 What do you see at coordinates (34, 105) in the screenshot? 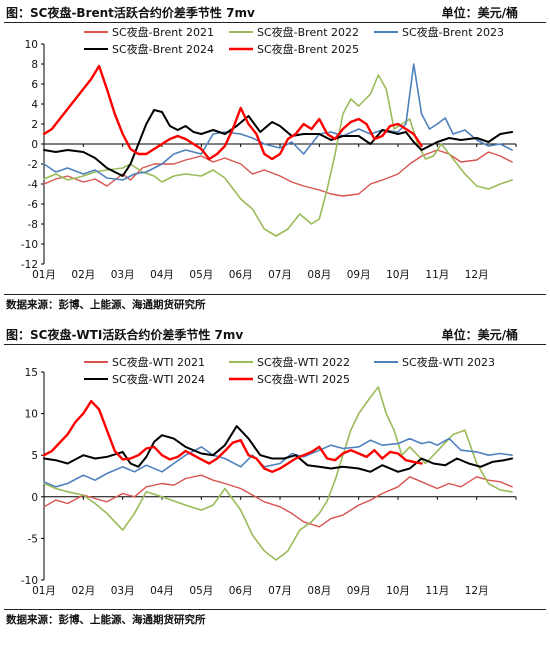
I see `chart1-y-tick-label: 4` at bounding box center [34, 105].